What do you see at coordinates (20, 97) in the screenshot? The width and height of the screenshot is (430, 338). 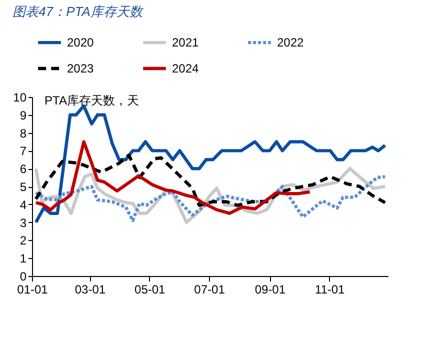 I see `y-tick-label: 10` at bounding box center [20, 97].